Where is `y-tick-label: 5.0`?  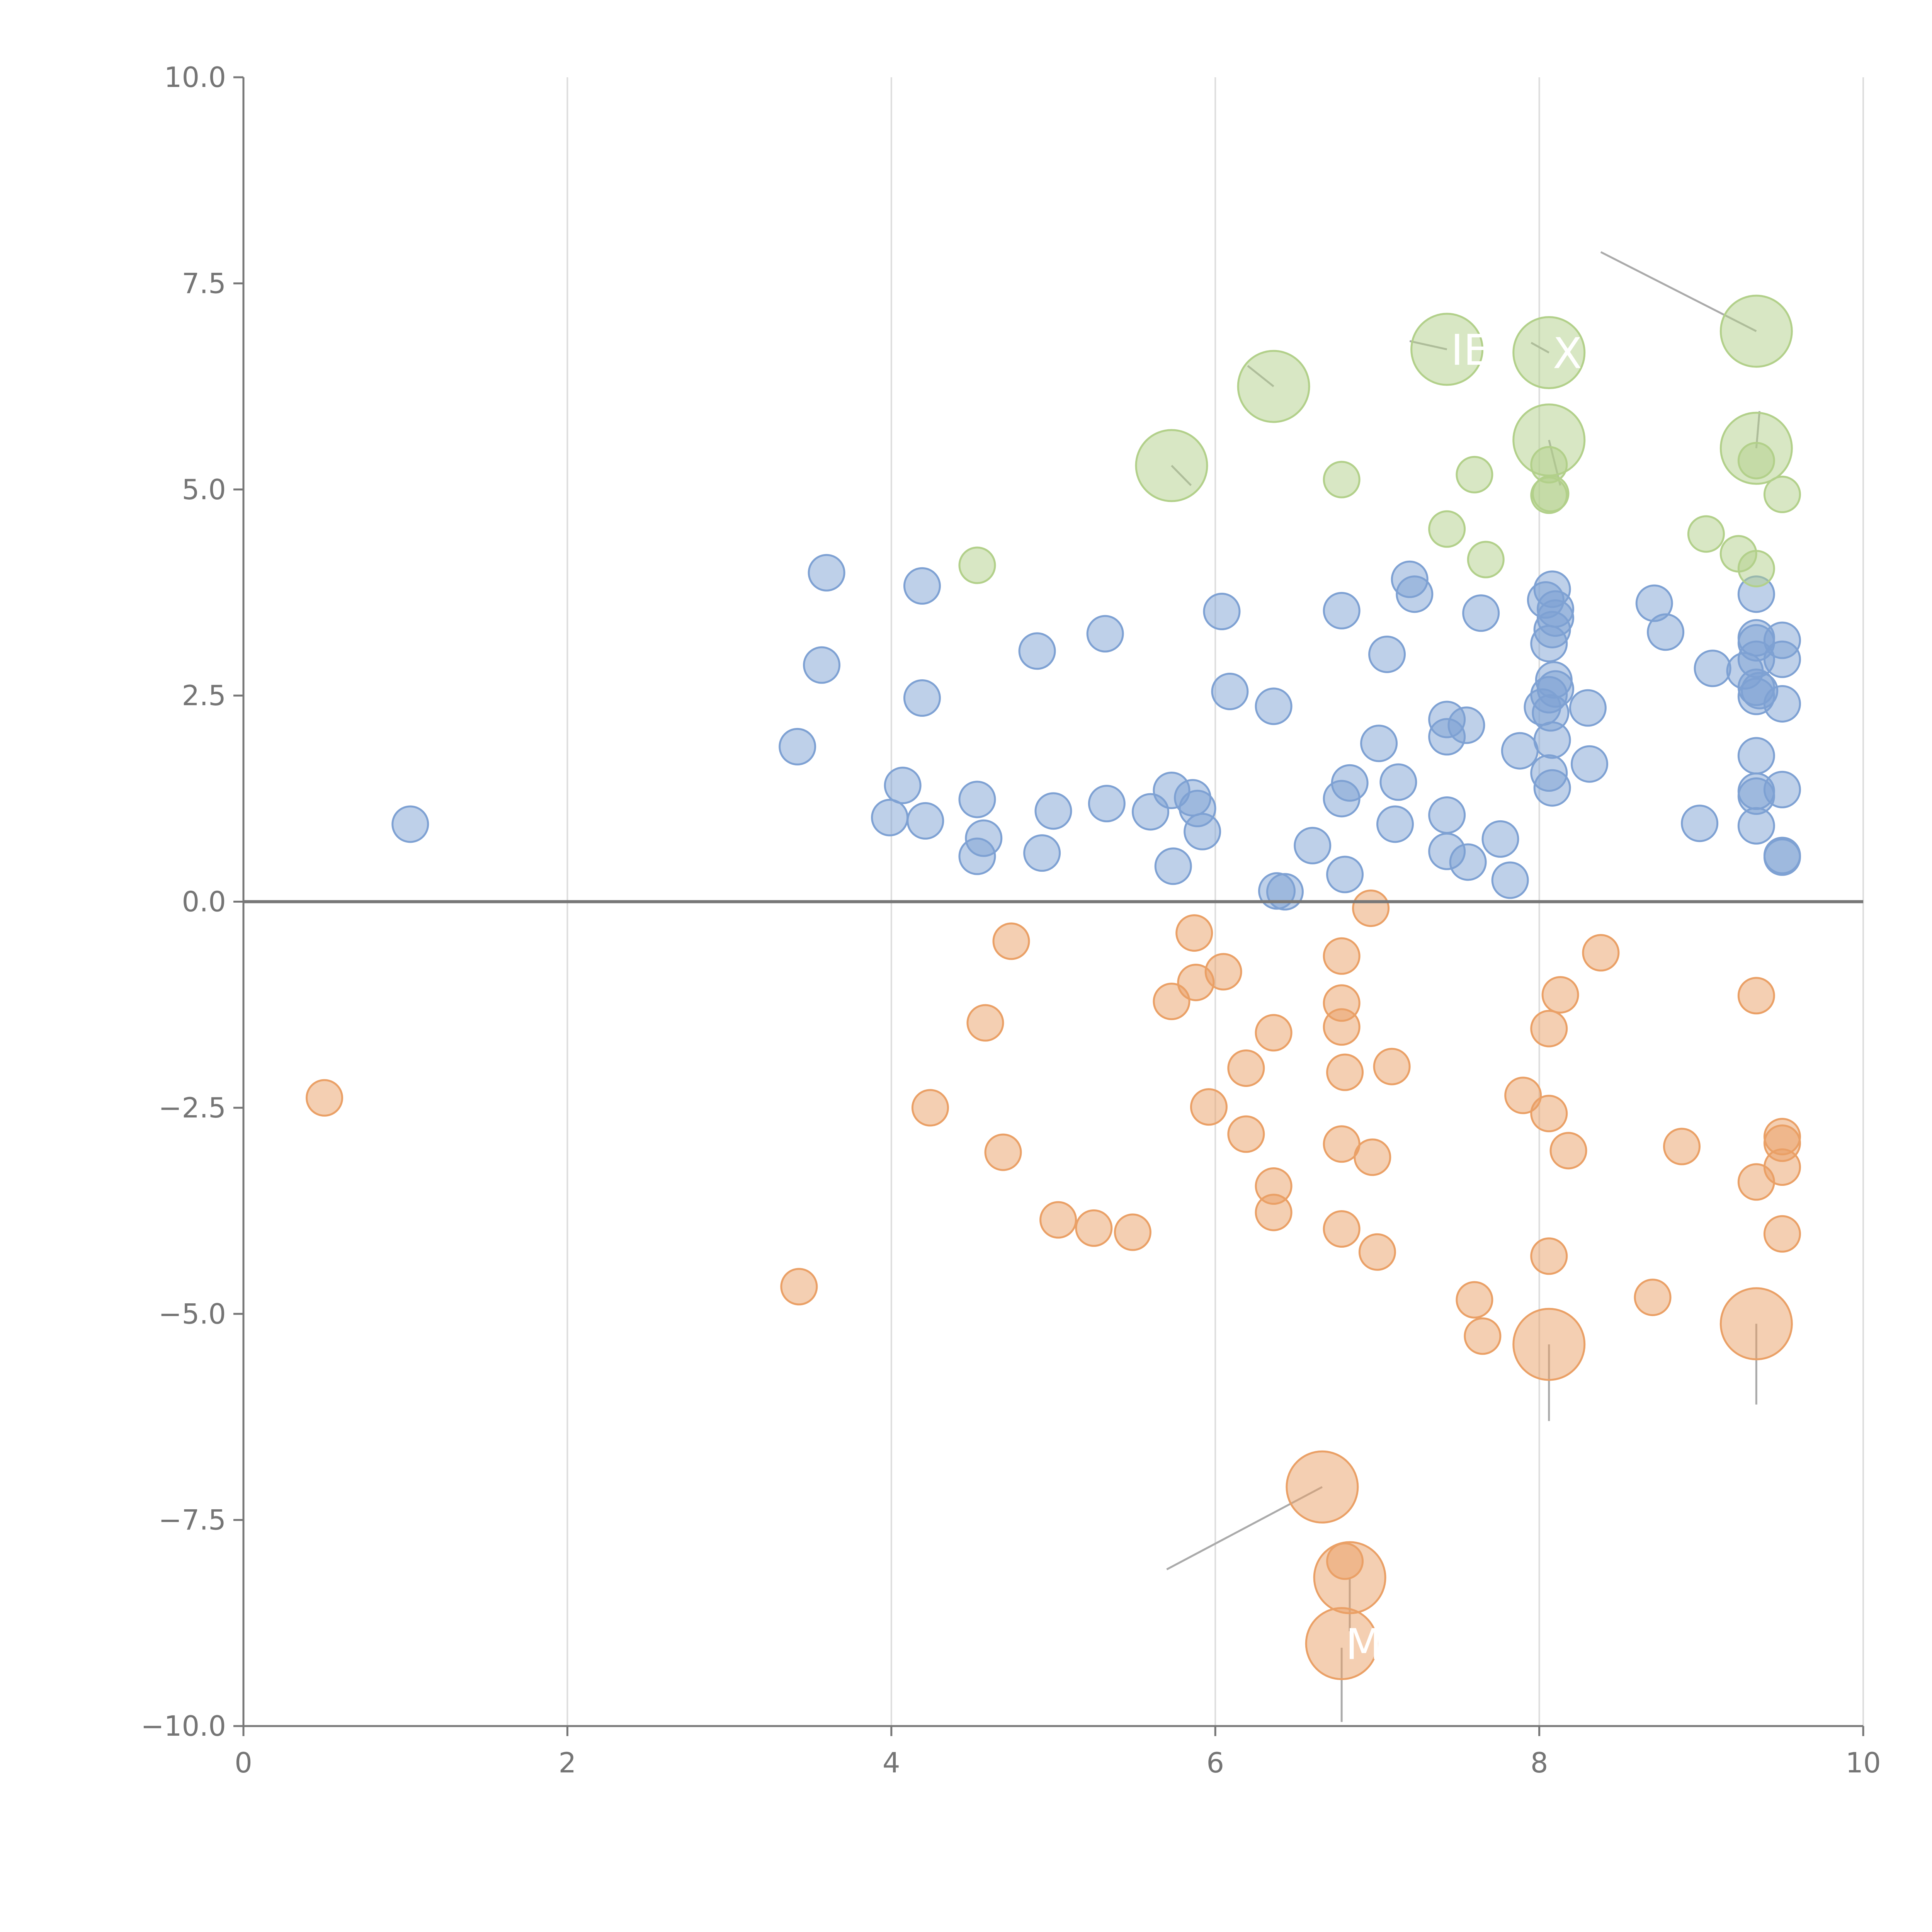
y-tick-label: 5.0 is located at coordinates (204, 489).